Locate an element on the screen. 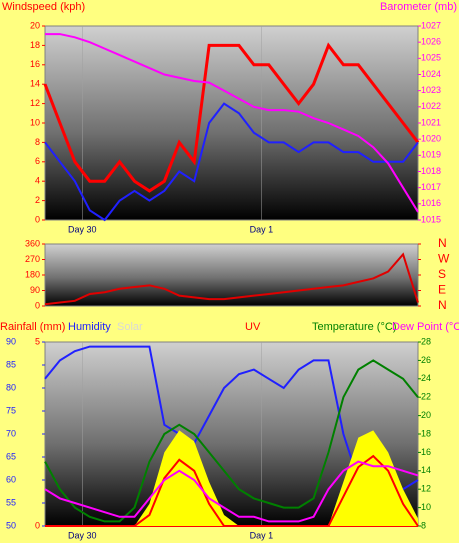 The height and width of the screenshot is (543, 459). tick-label: W is located at coordinates (444, 259).